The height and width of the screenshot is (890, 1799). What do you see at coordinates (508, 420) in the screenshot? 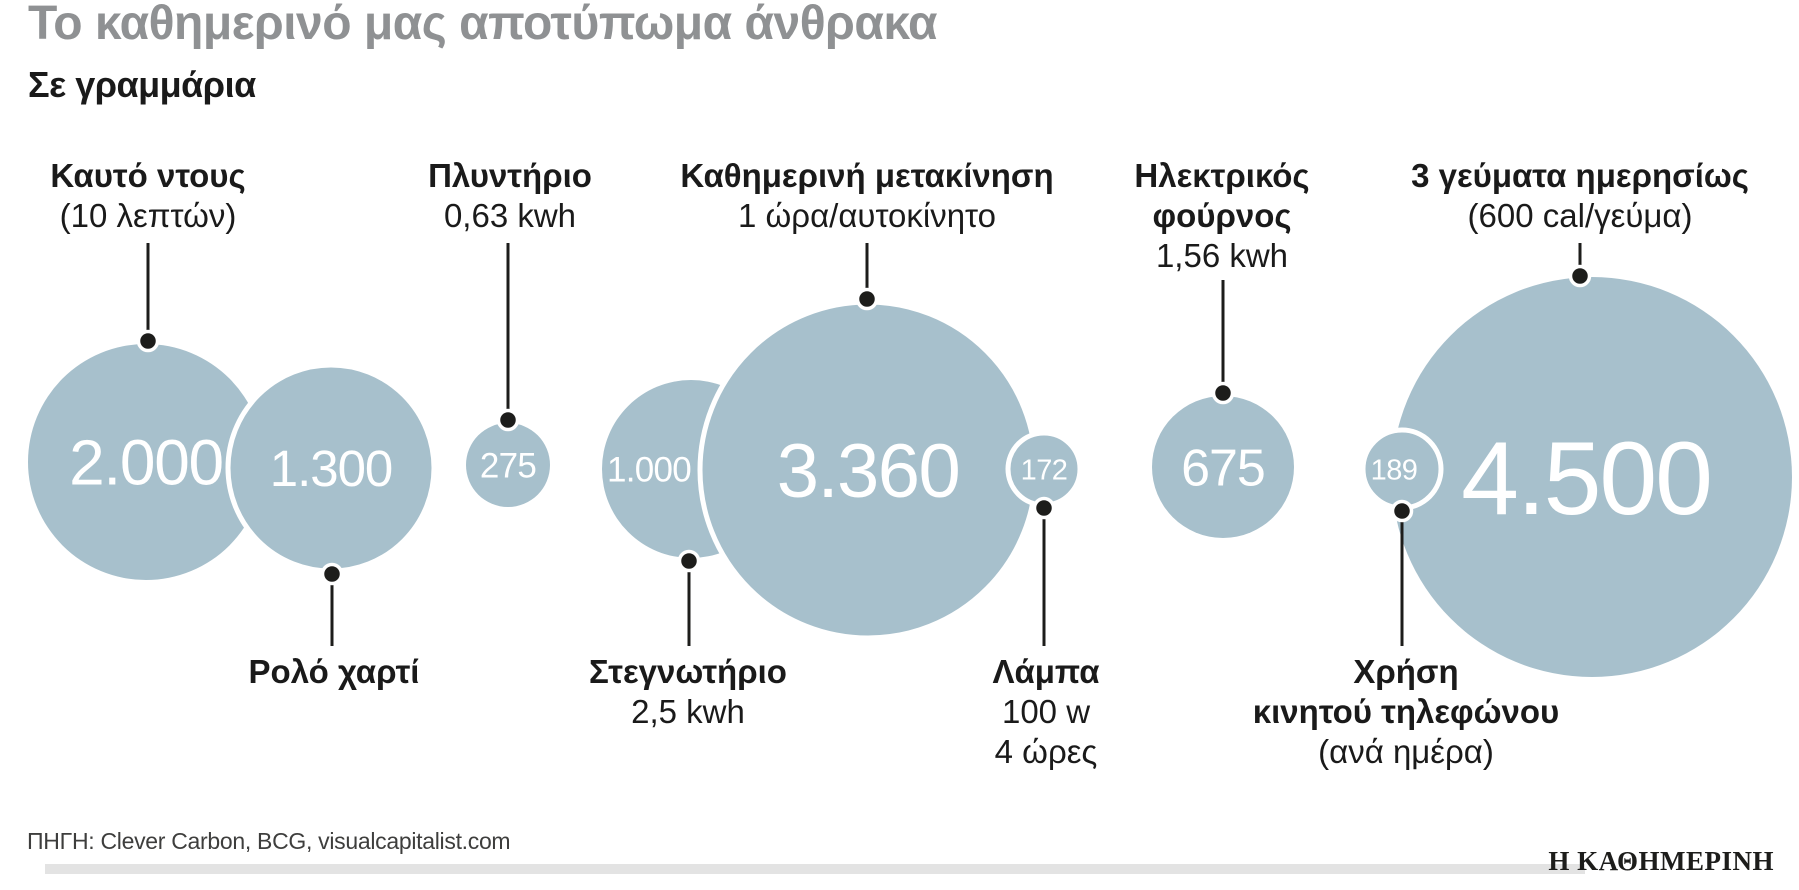
I see `leader-dot-washing-machine` at bounding box center [508, 420].